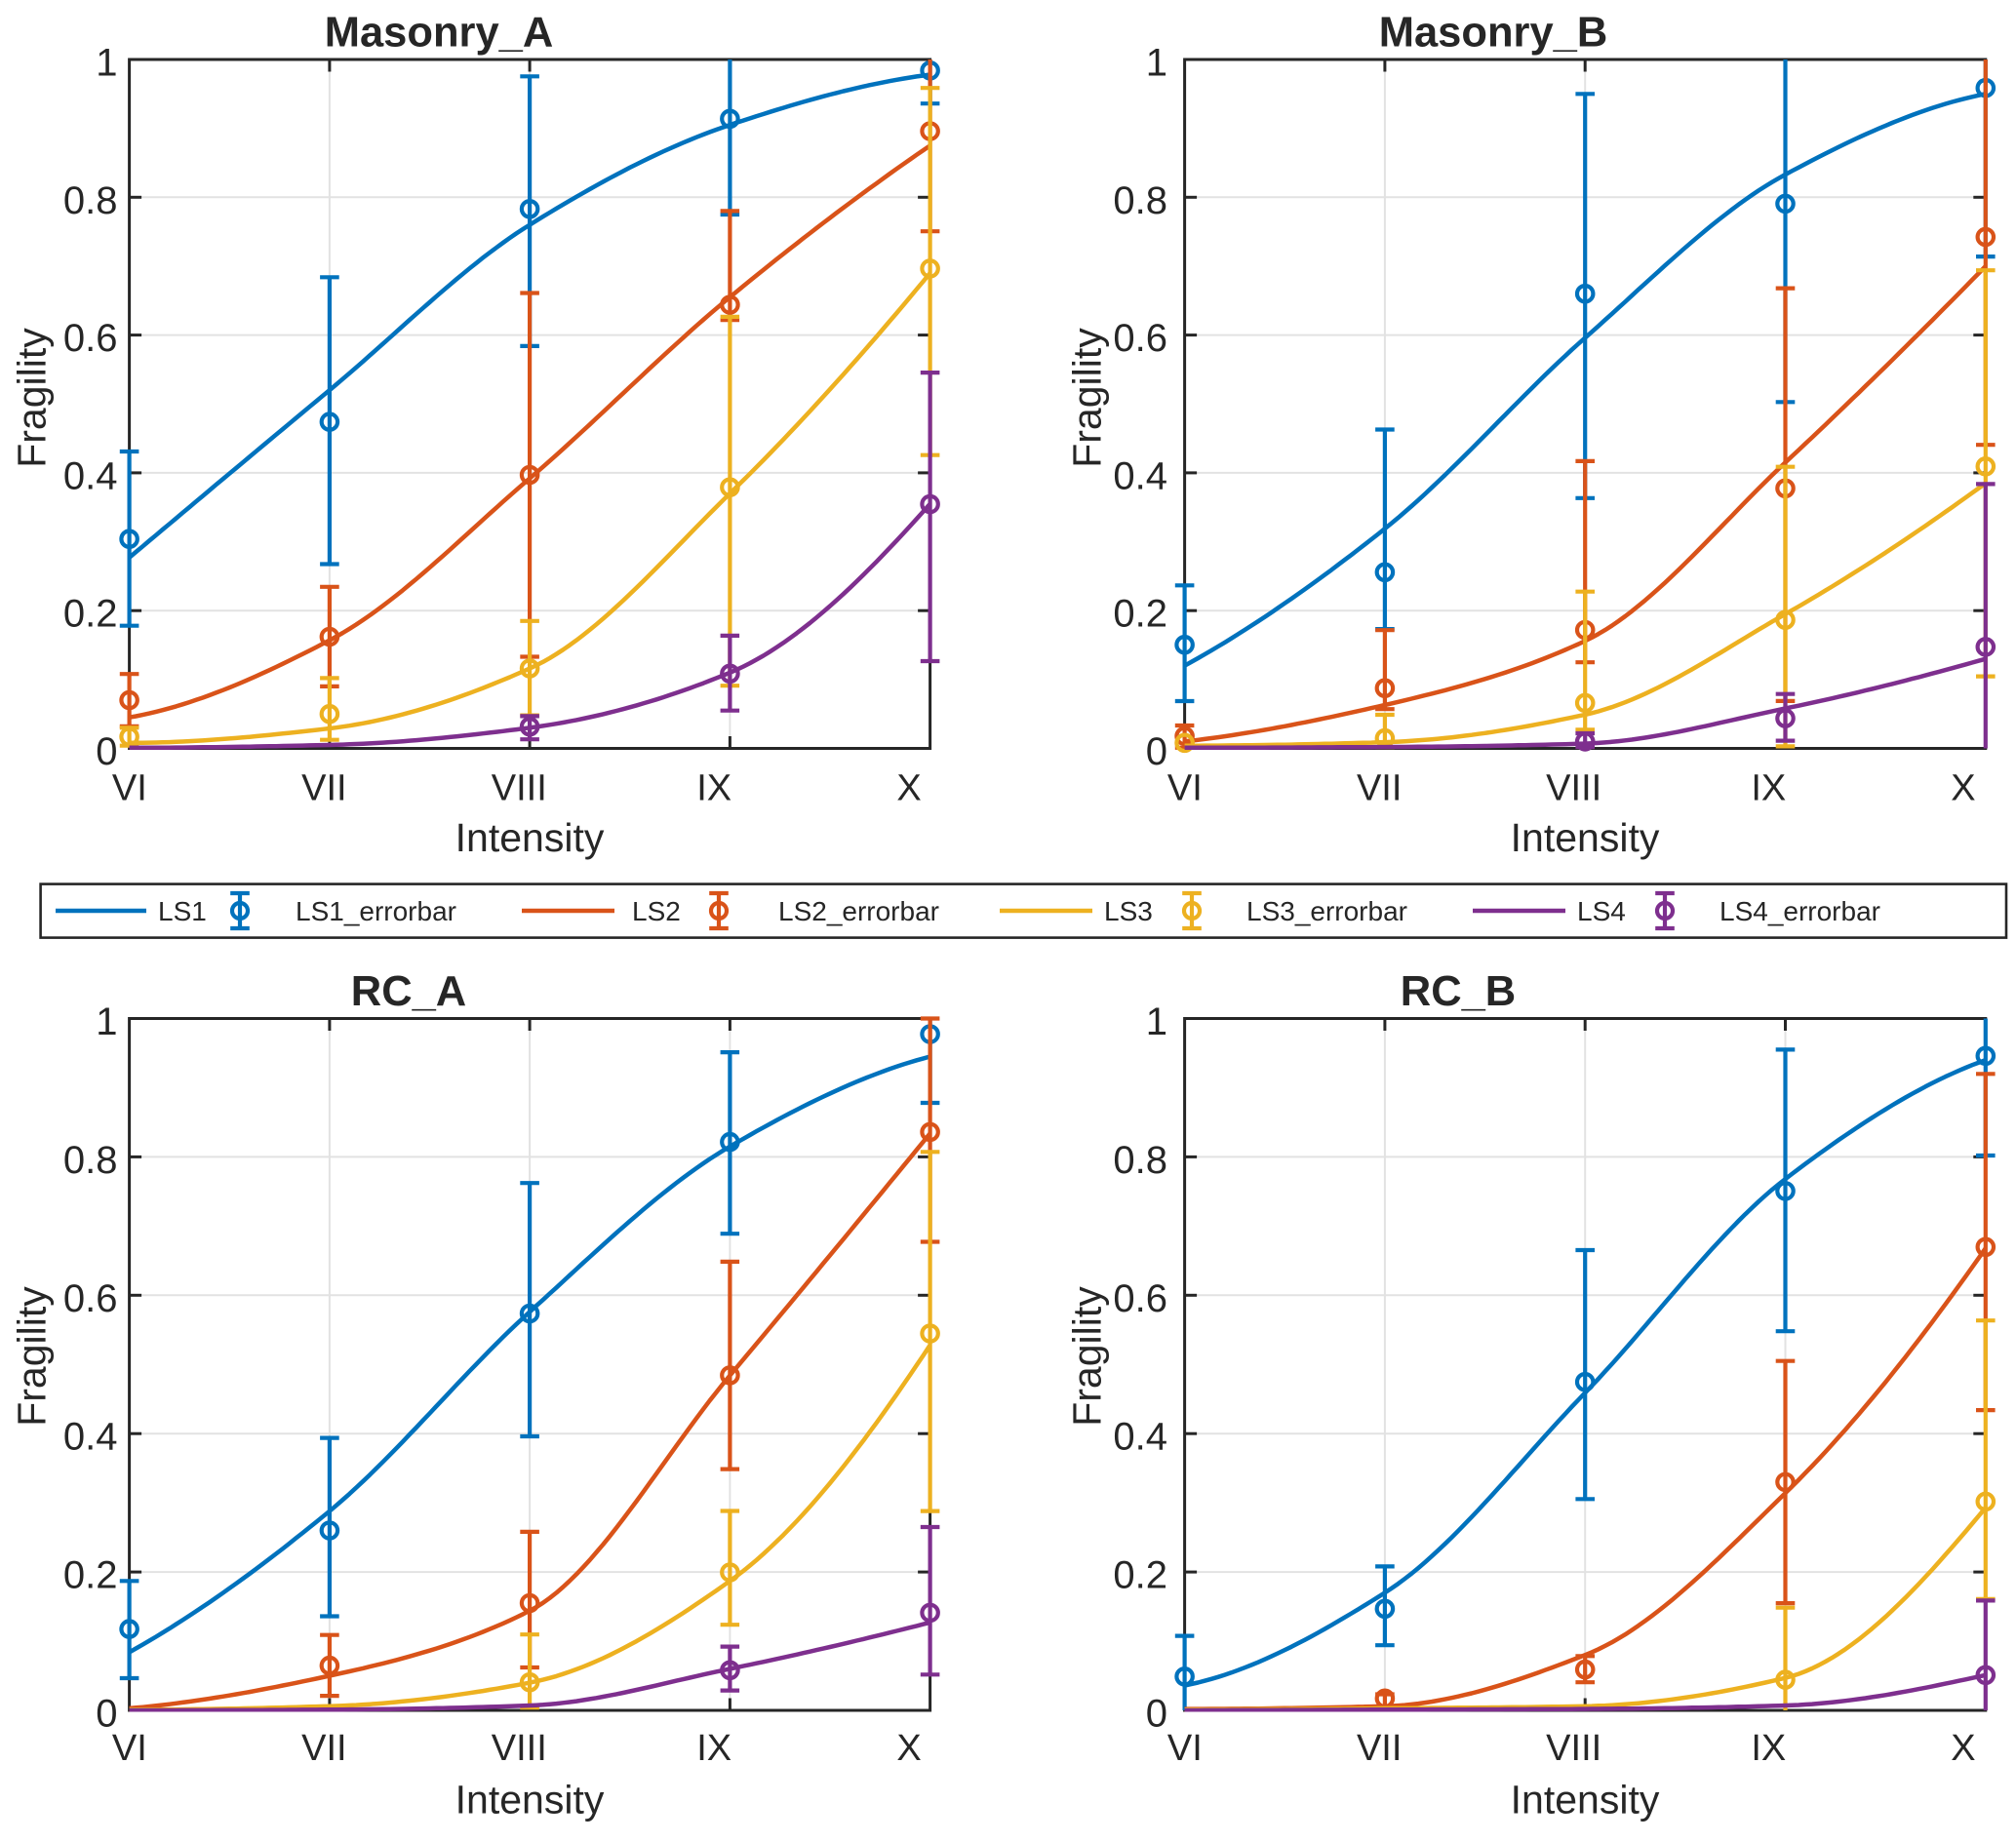 This screenshot has width=2016, height=1842. I want to click on svg-text: LS2_errorbar, so click(858, 911).